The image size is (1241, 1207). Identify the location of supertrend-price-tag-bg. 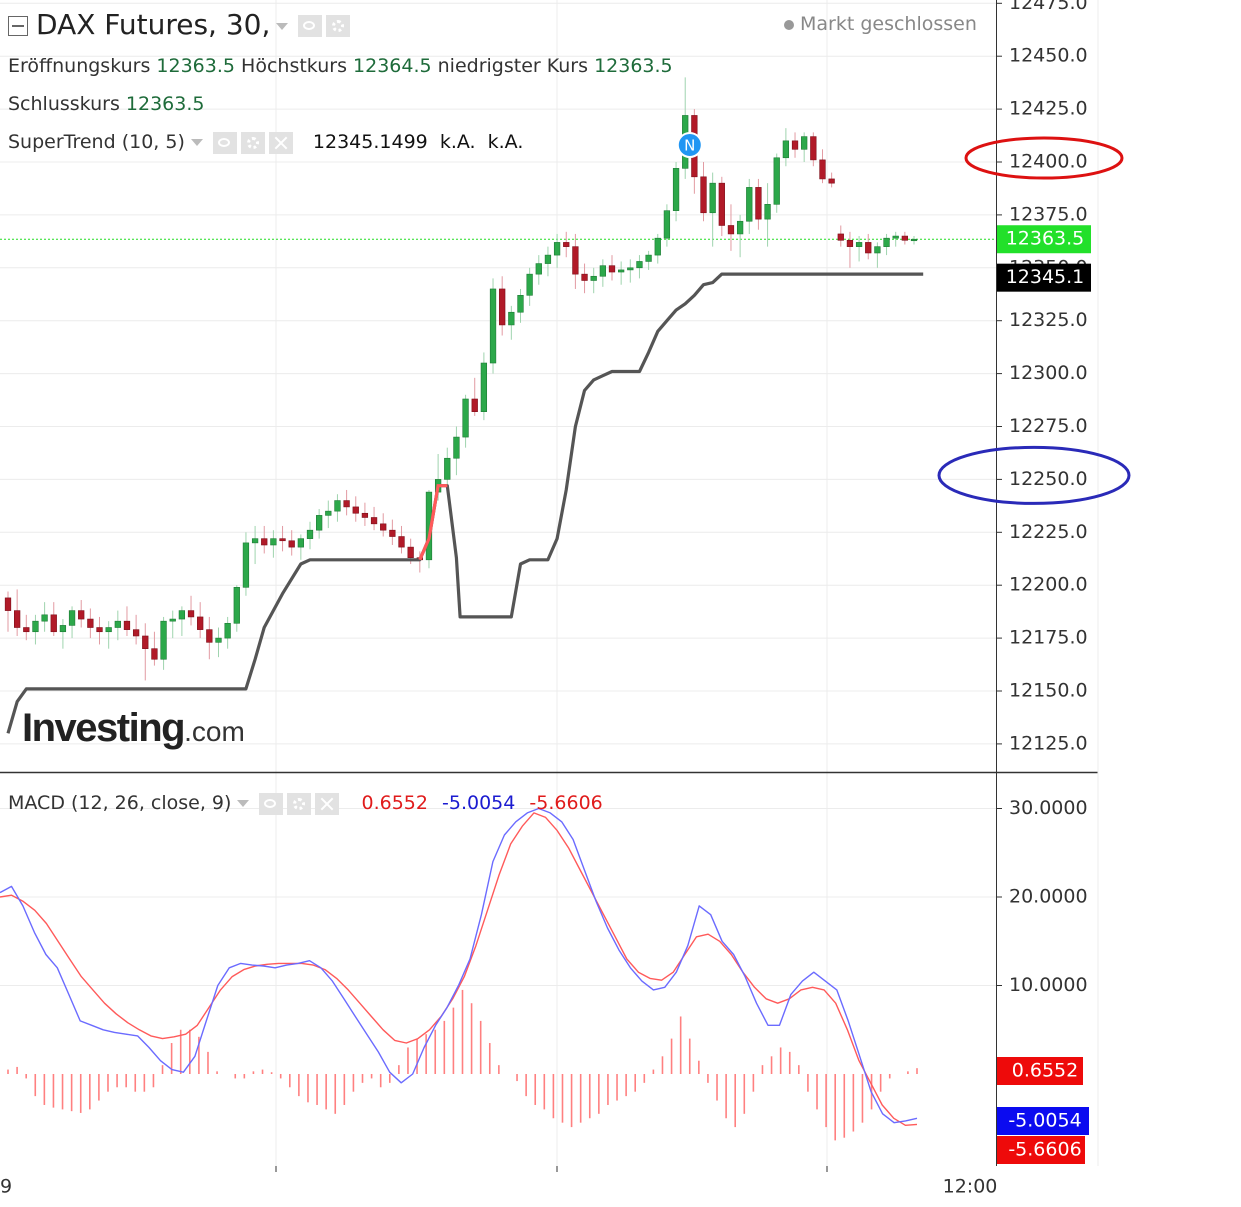
(1044, 277).